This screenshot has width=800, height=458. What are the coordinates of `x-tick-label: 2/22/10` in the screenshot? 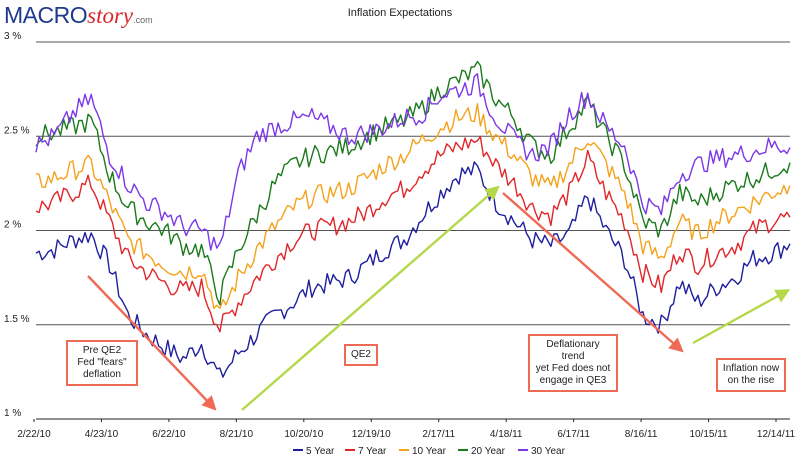 It's located at (34, 434).